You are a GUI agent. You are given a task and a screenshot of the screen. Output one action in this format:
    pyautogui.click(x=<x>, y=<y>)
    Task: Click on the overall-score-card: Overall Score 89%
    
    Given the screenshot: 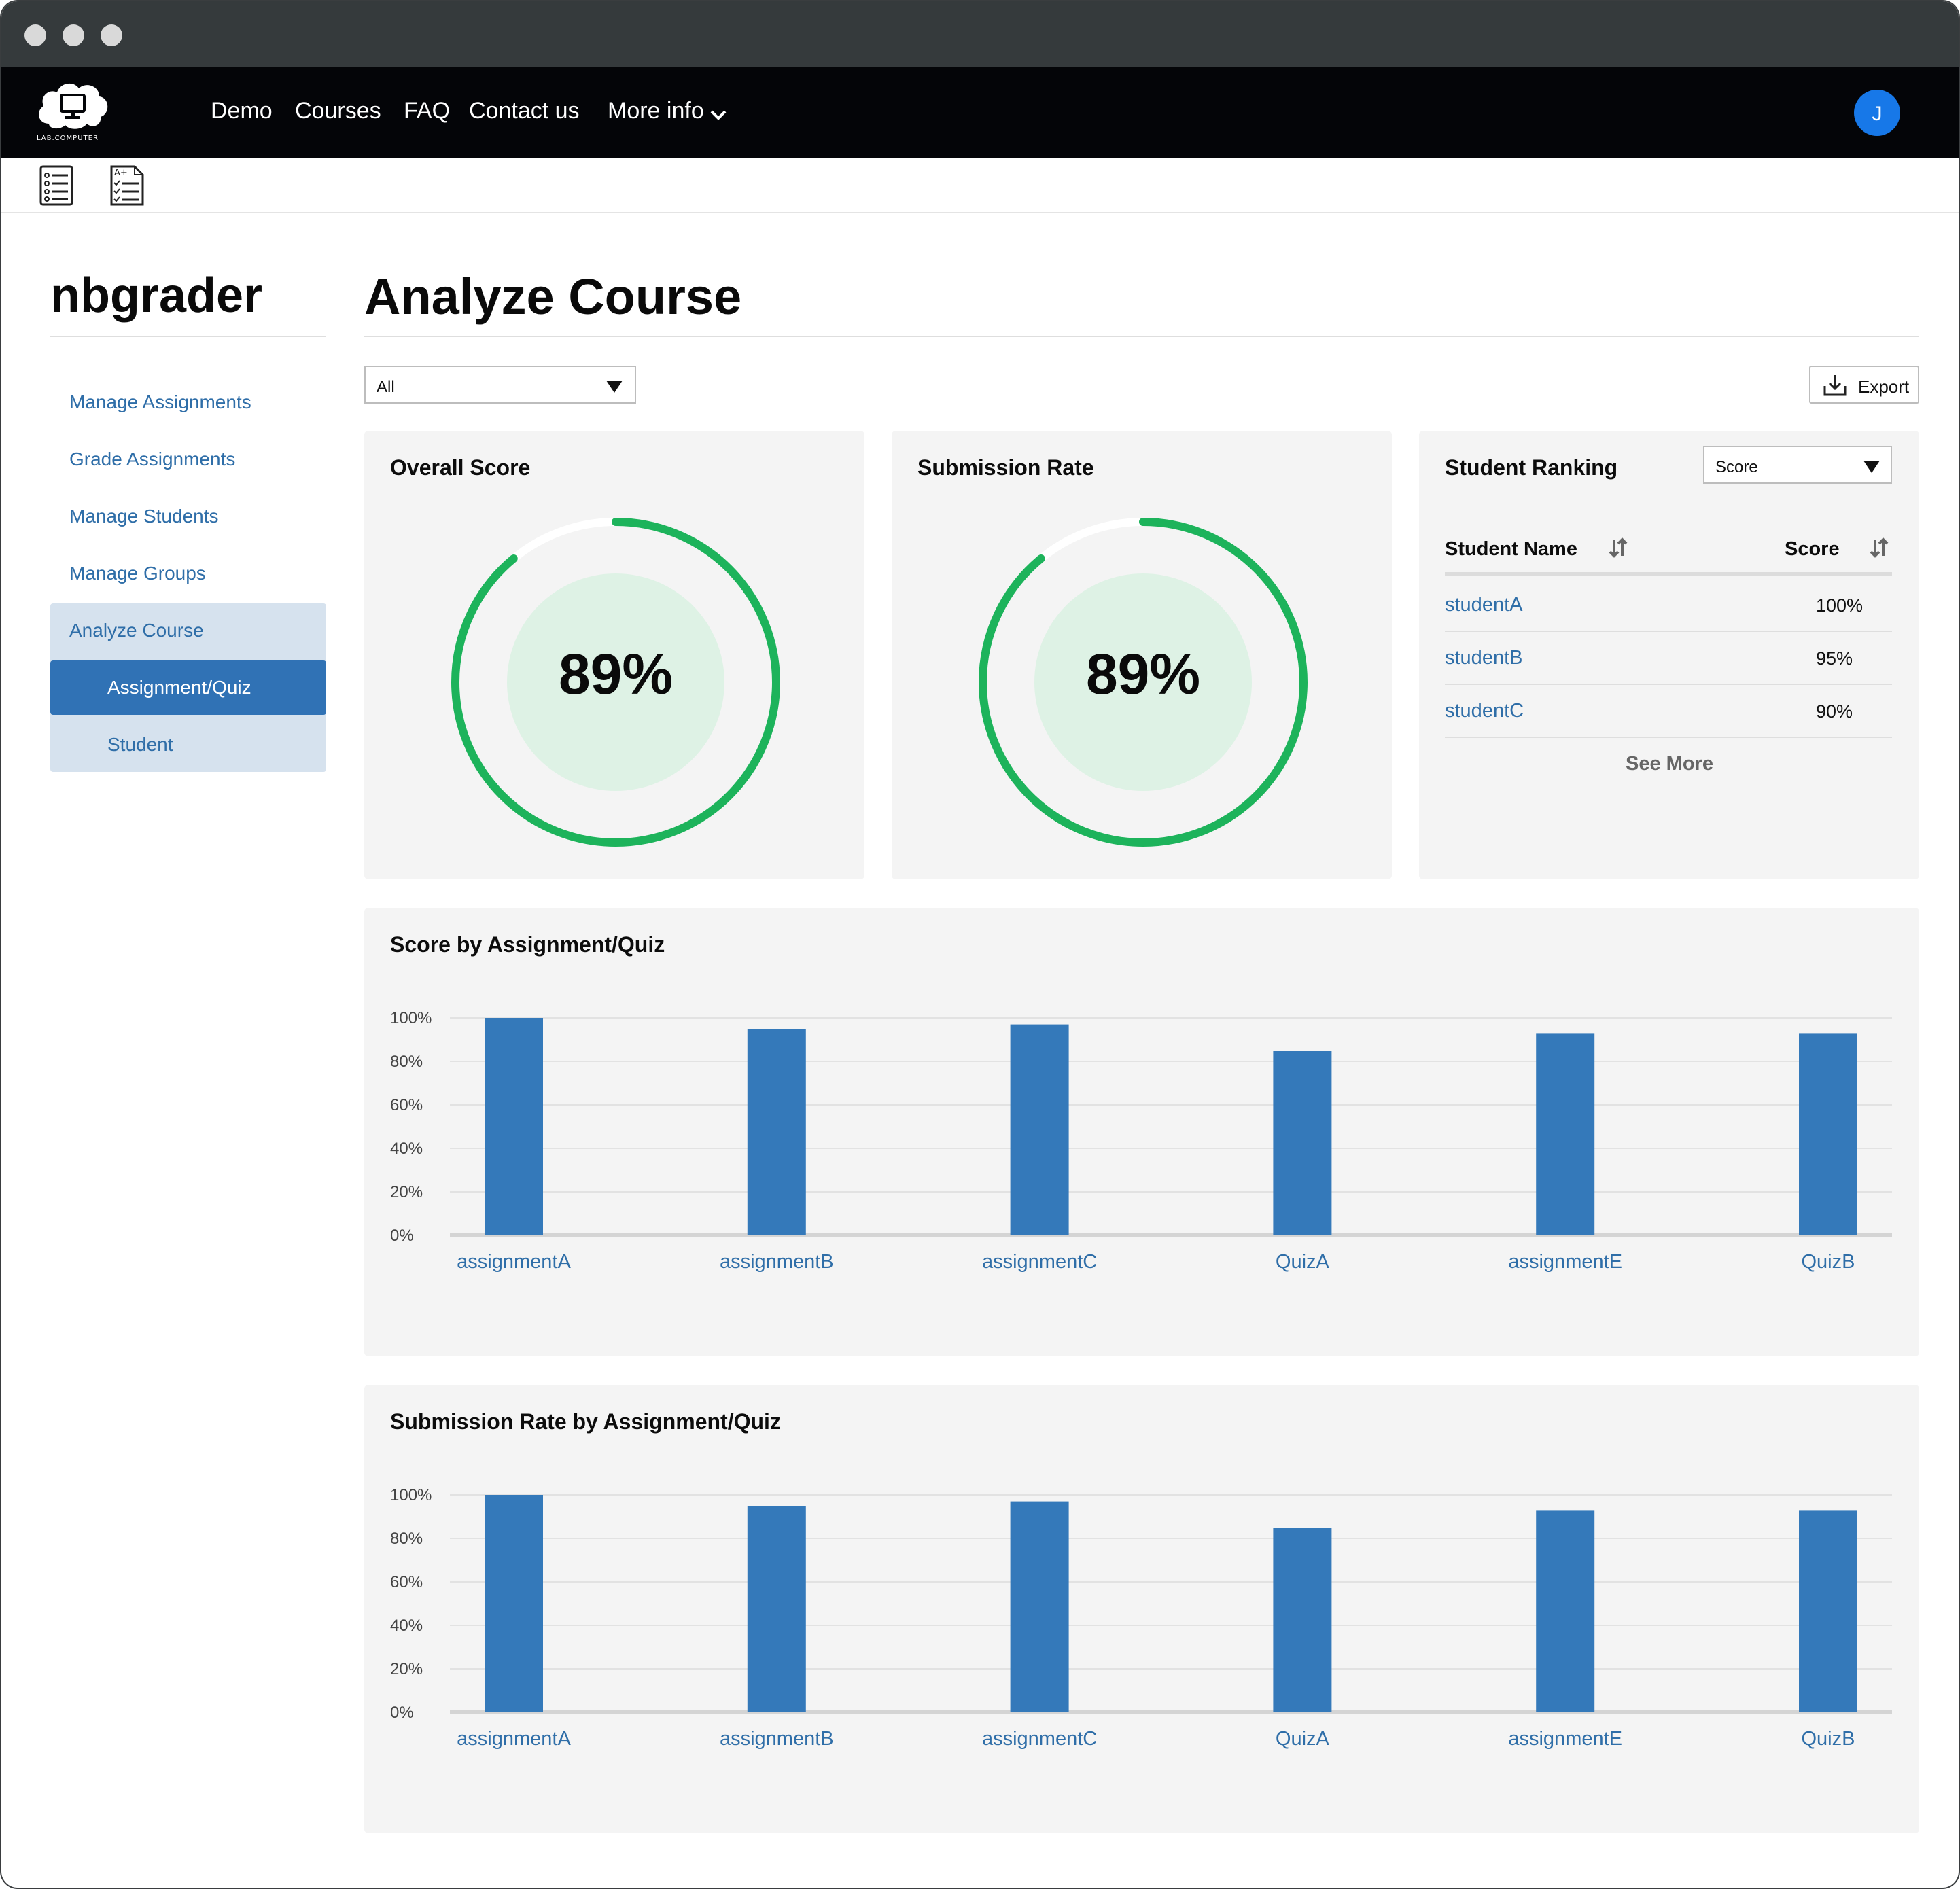 What is the action you would take?
    pyautogui.click(x=614, y=655)
    